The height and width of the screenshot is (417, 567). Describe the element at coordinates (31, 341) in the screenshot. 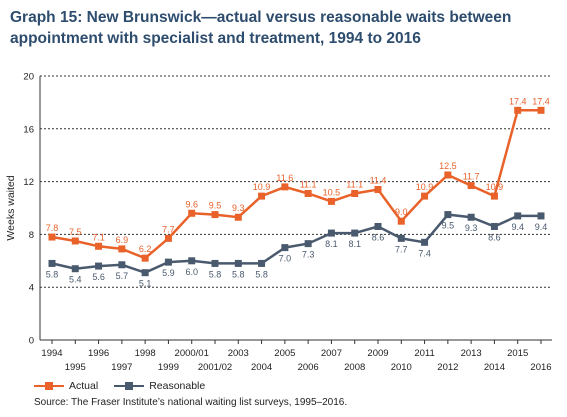

I see `y-tick-label-0: 0` at that location.